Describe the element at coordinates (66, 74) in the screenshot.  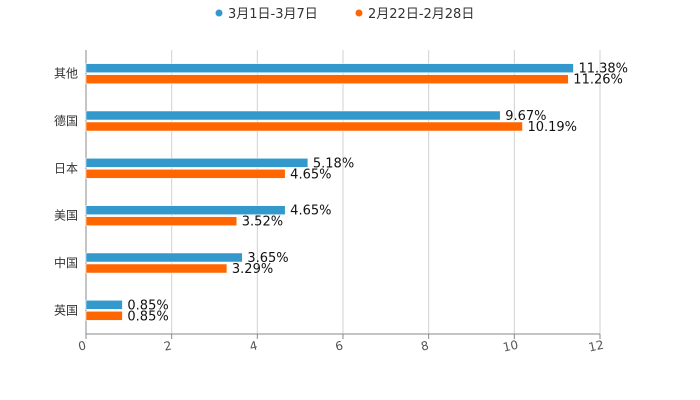
I see `category-label-1: 其他` at that location.